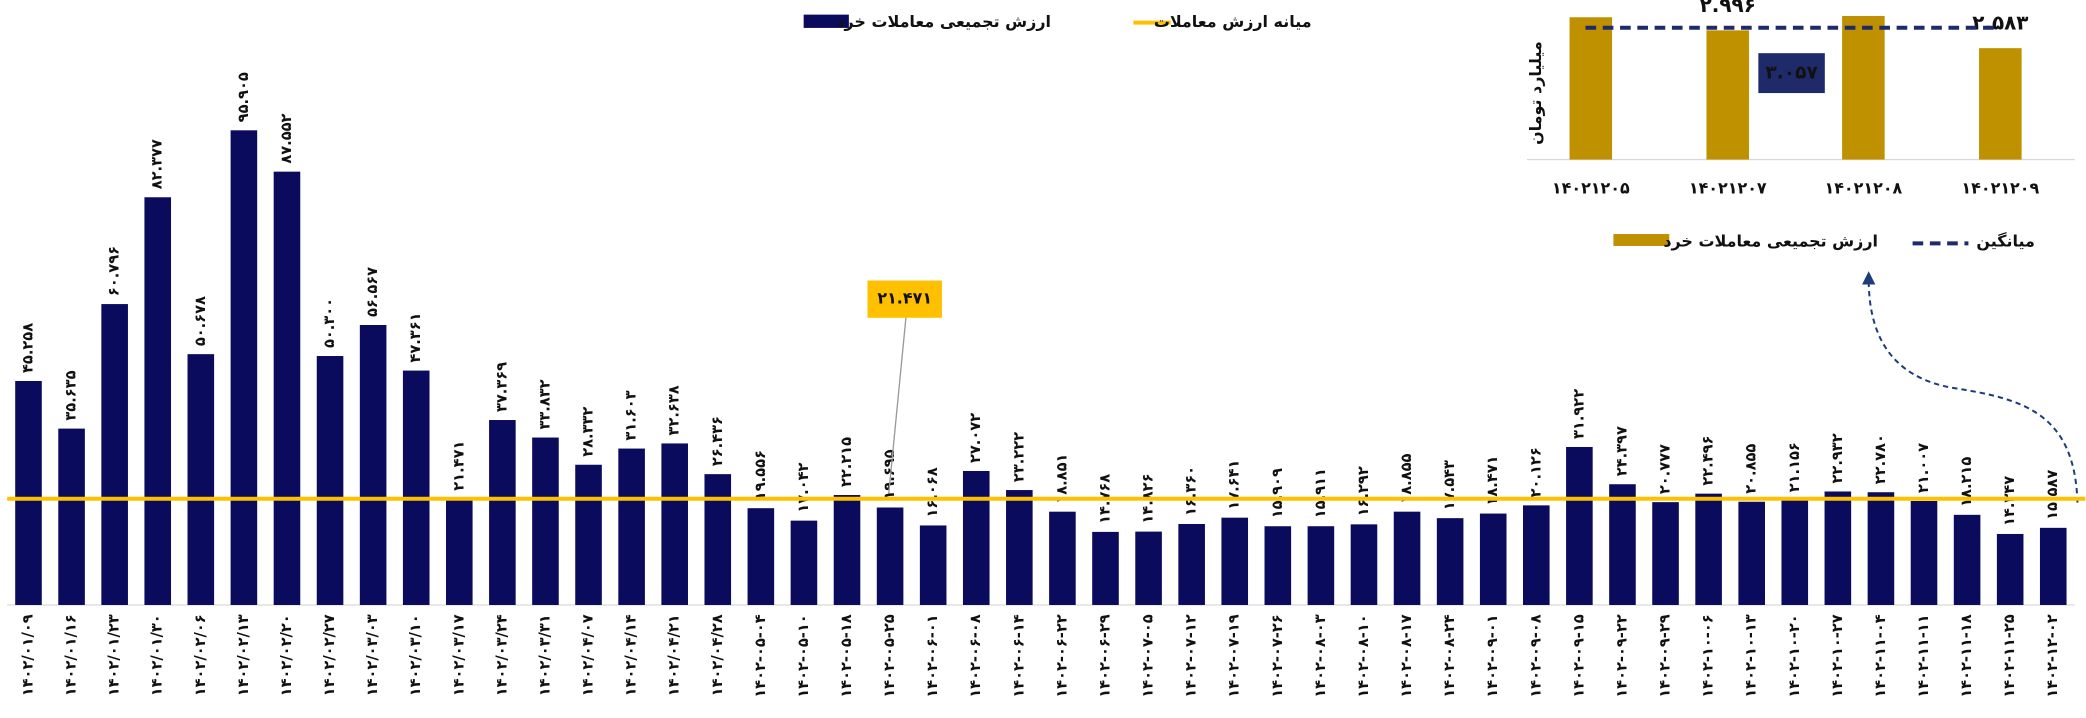 Image resolution: width=2086 pixels, height=718 pixels. Describe the element at coordinates (286, 138) in the screenshot. I see `value-label: ۸۷.۵۵۲` at that location.